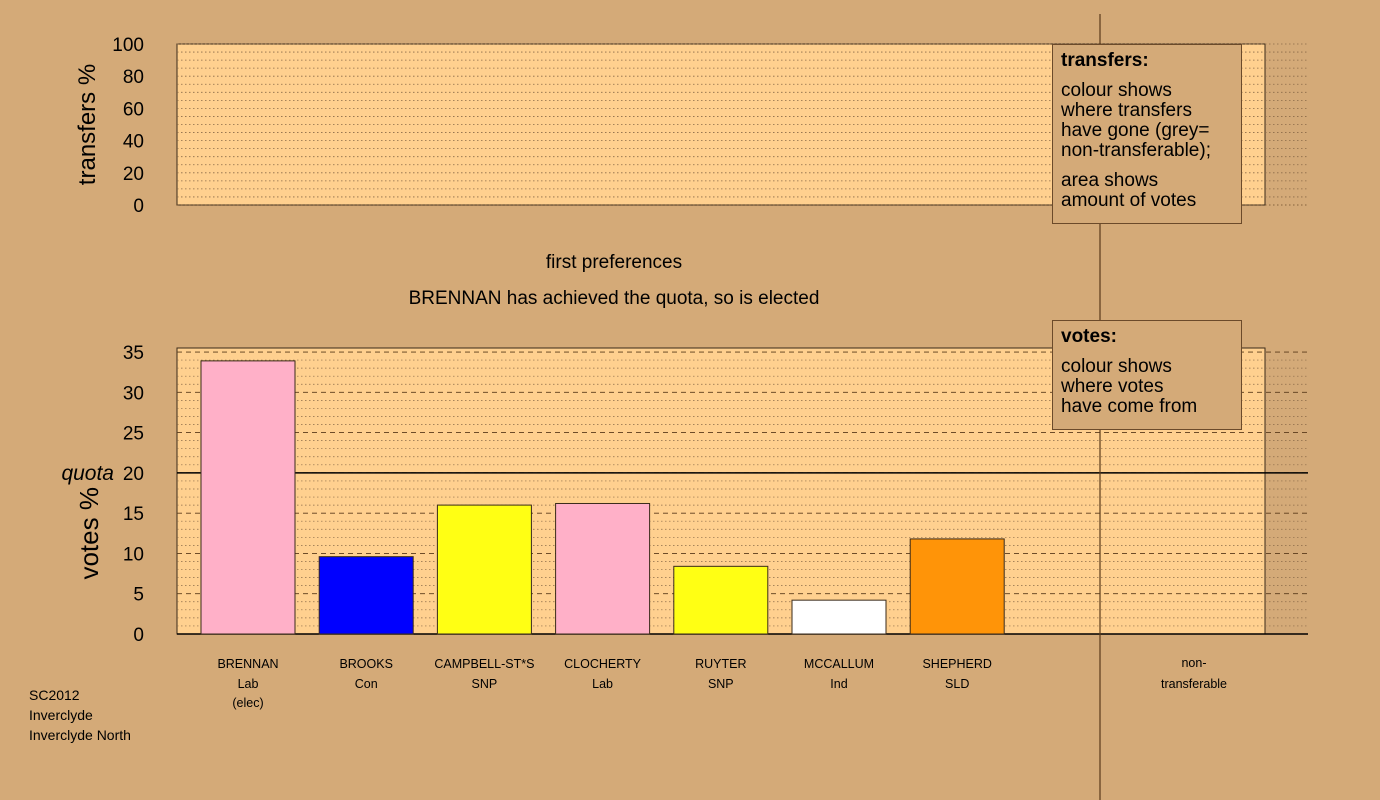  I want to click on bar-brennan, so click(248, 497).